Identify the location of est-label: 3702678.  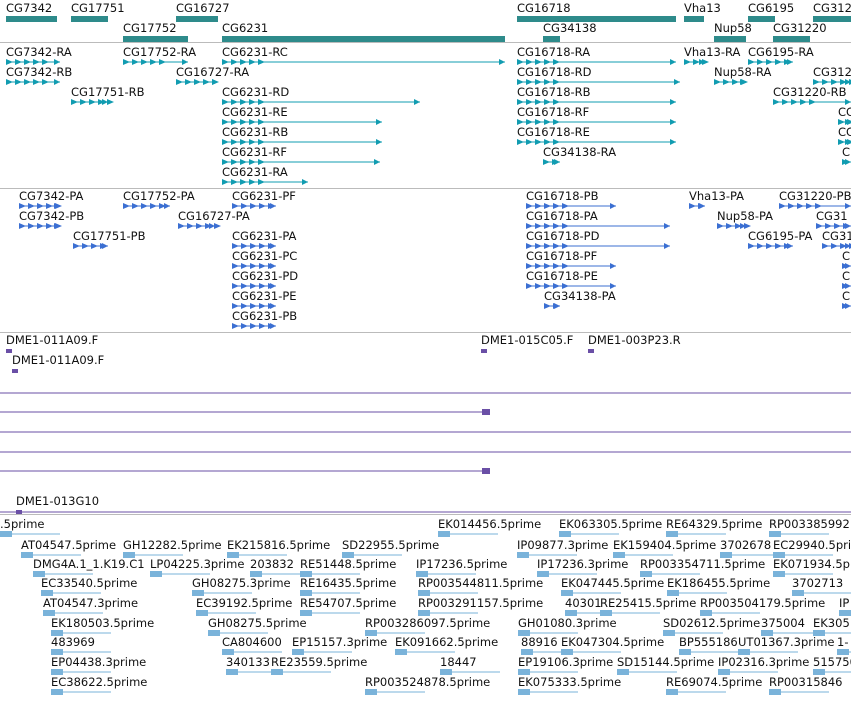
(746, 545).